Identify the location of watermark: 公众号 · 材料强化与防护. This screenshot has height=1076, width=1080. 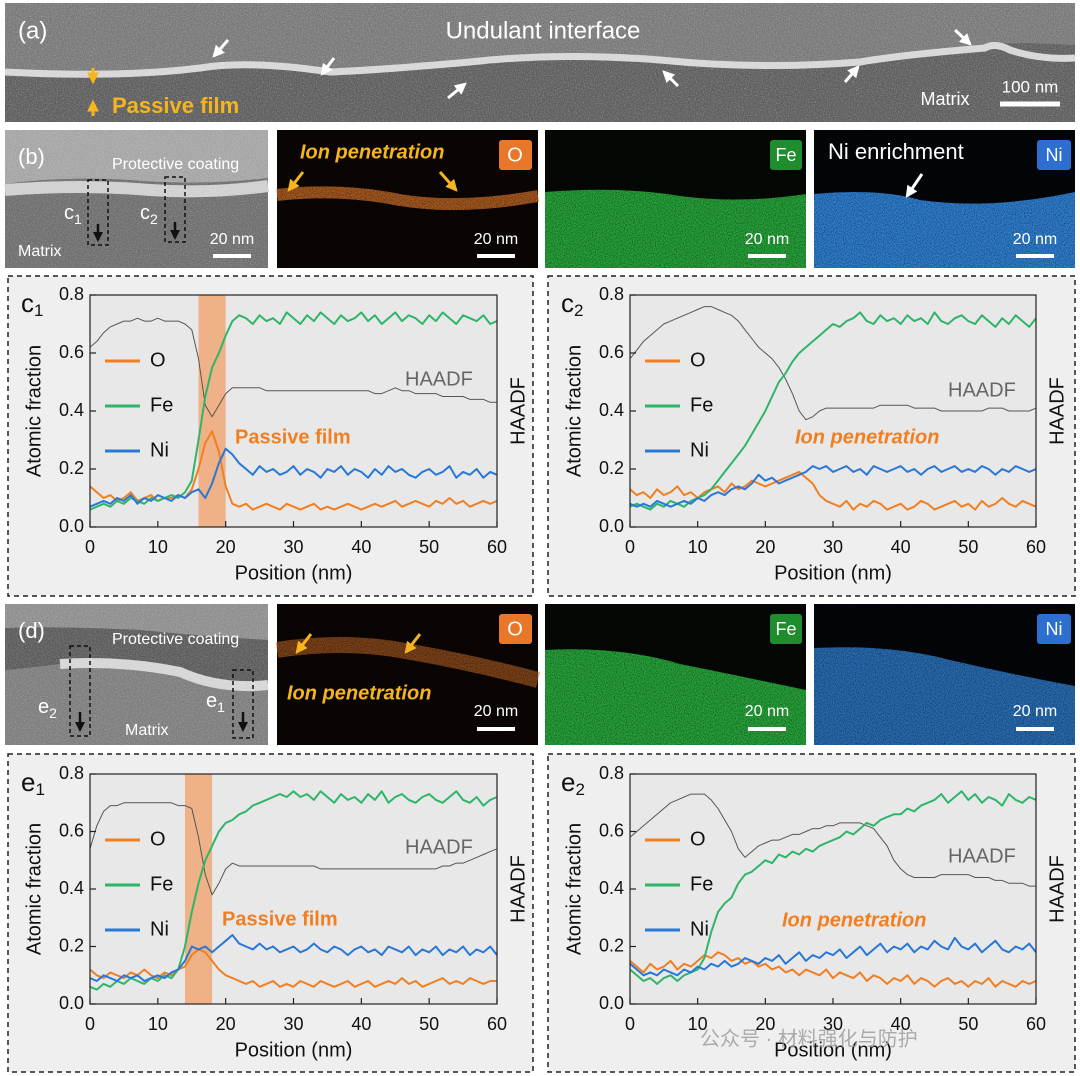
(809, 1038).